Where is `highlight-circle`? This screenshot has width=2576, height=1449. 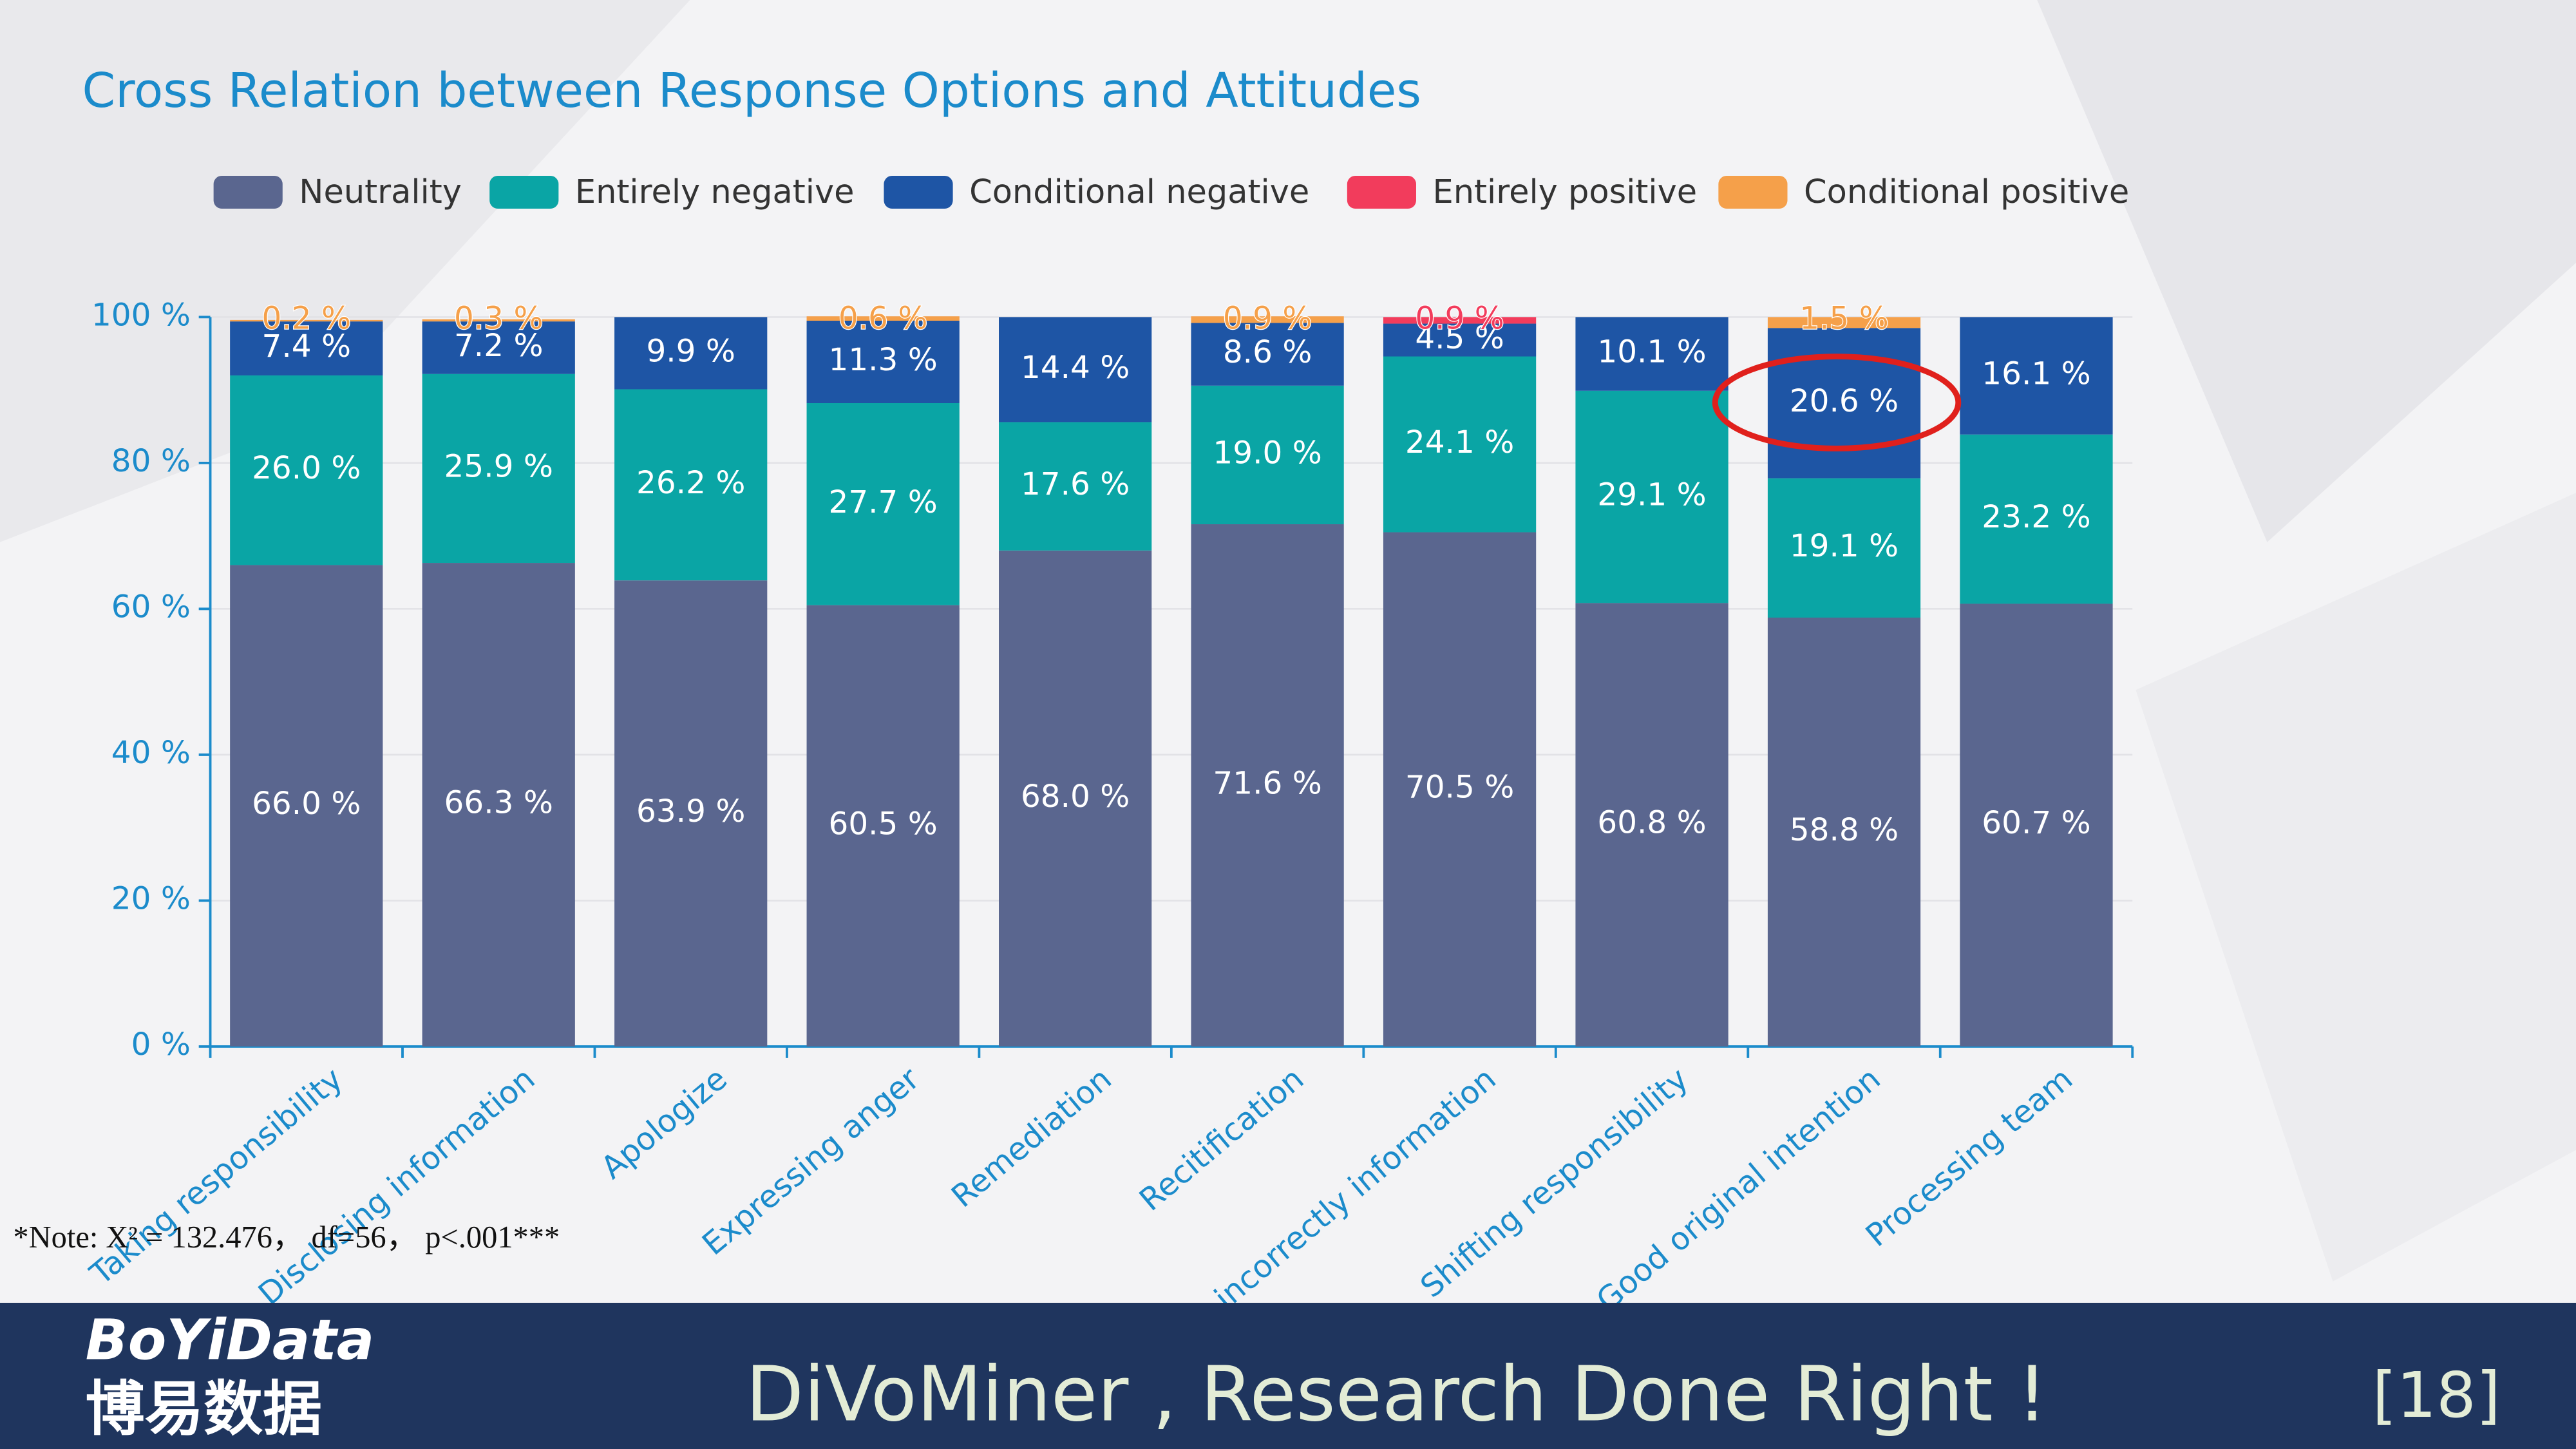
highlight-circle is located at coordinates (1837, 402).